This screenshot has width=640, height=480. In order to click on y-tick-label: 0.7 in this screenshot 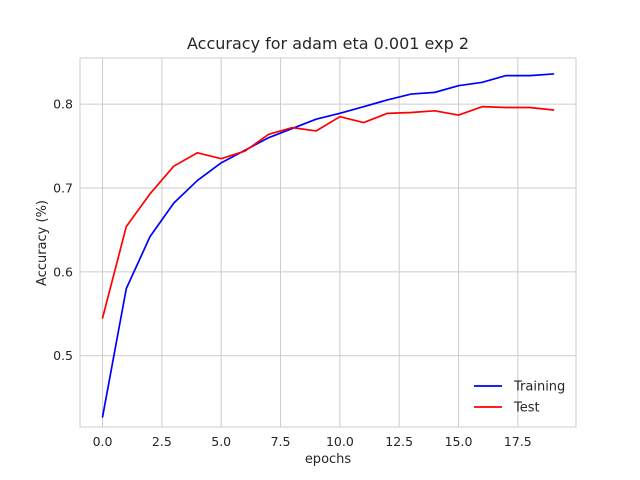, I will do `click(63, 187)`.